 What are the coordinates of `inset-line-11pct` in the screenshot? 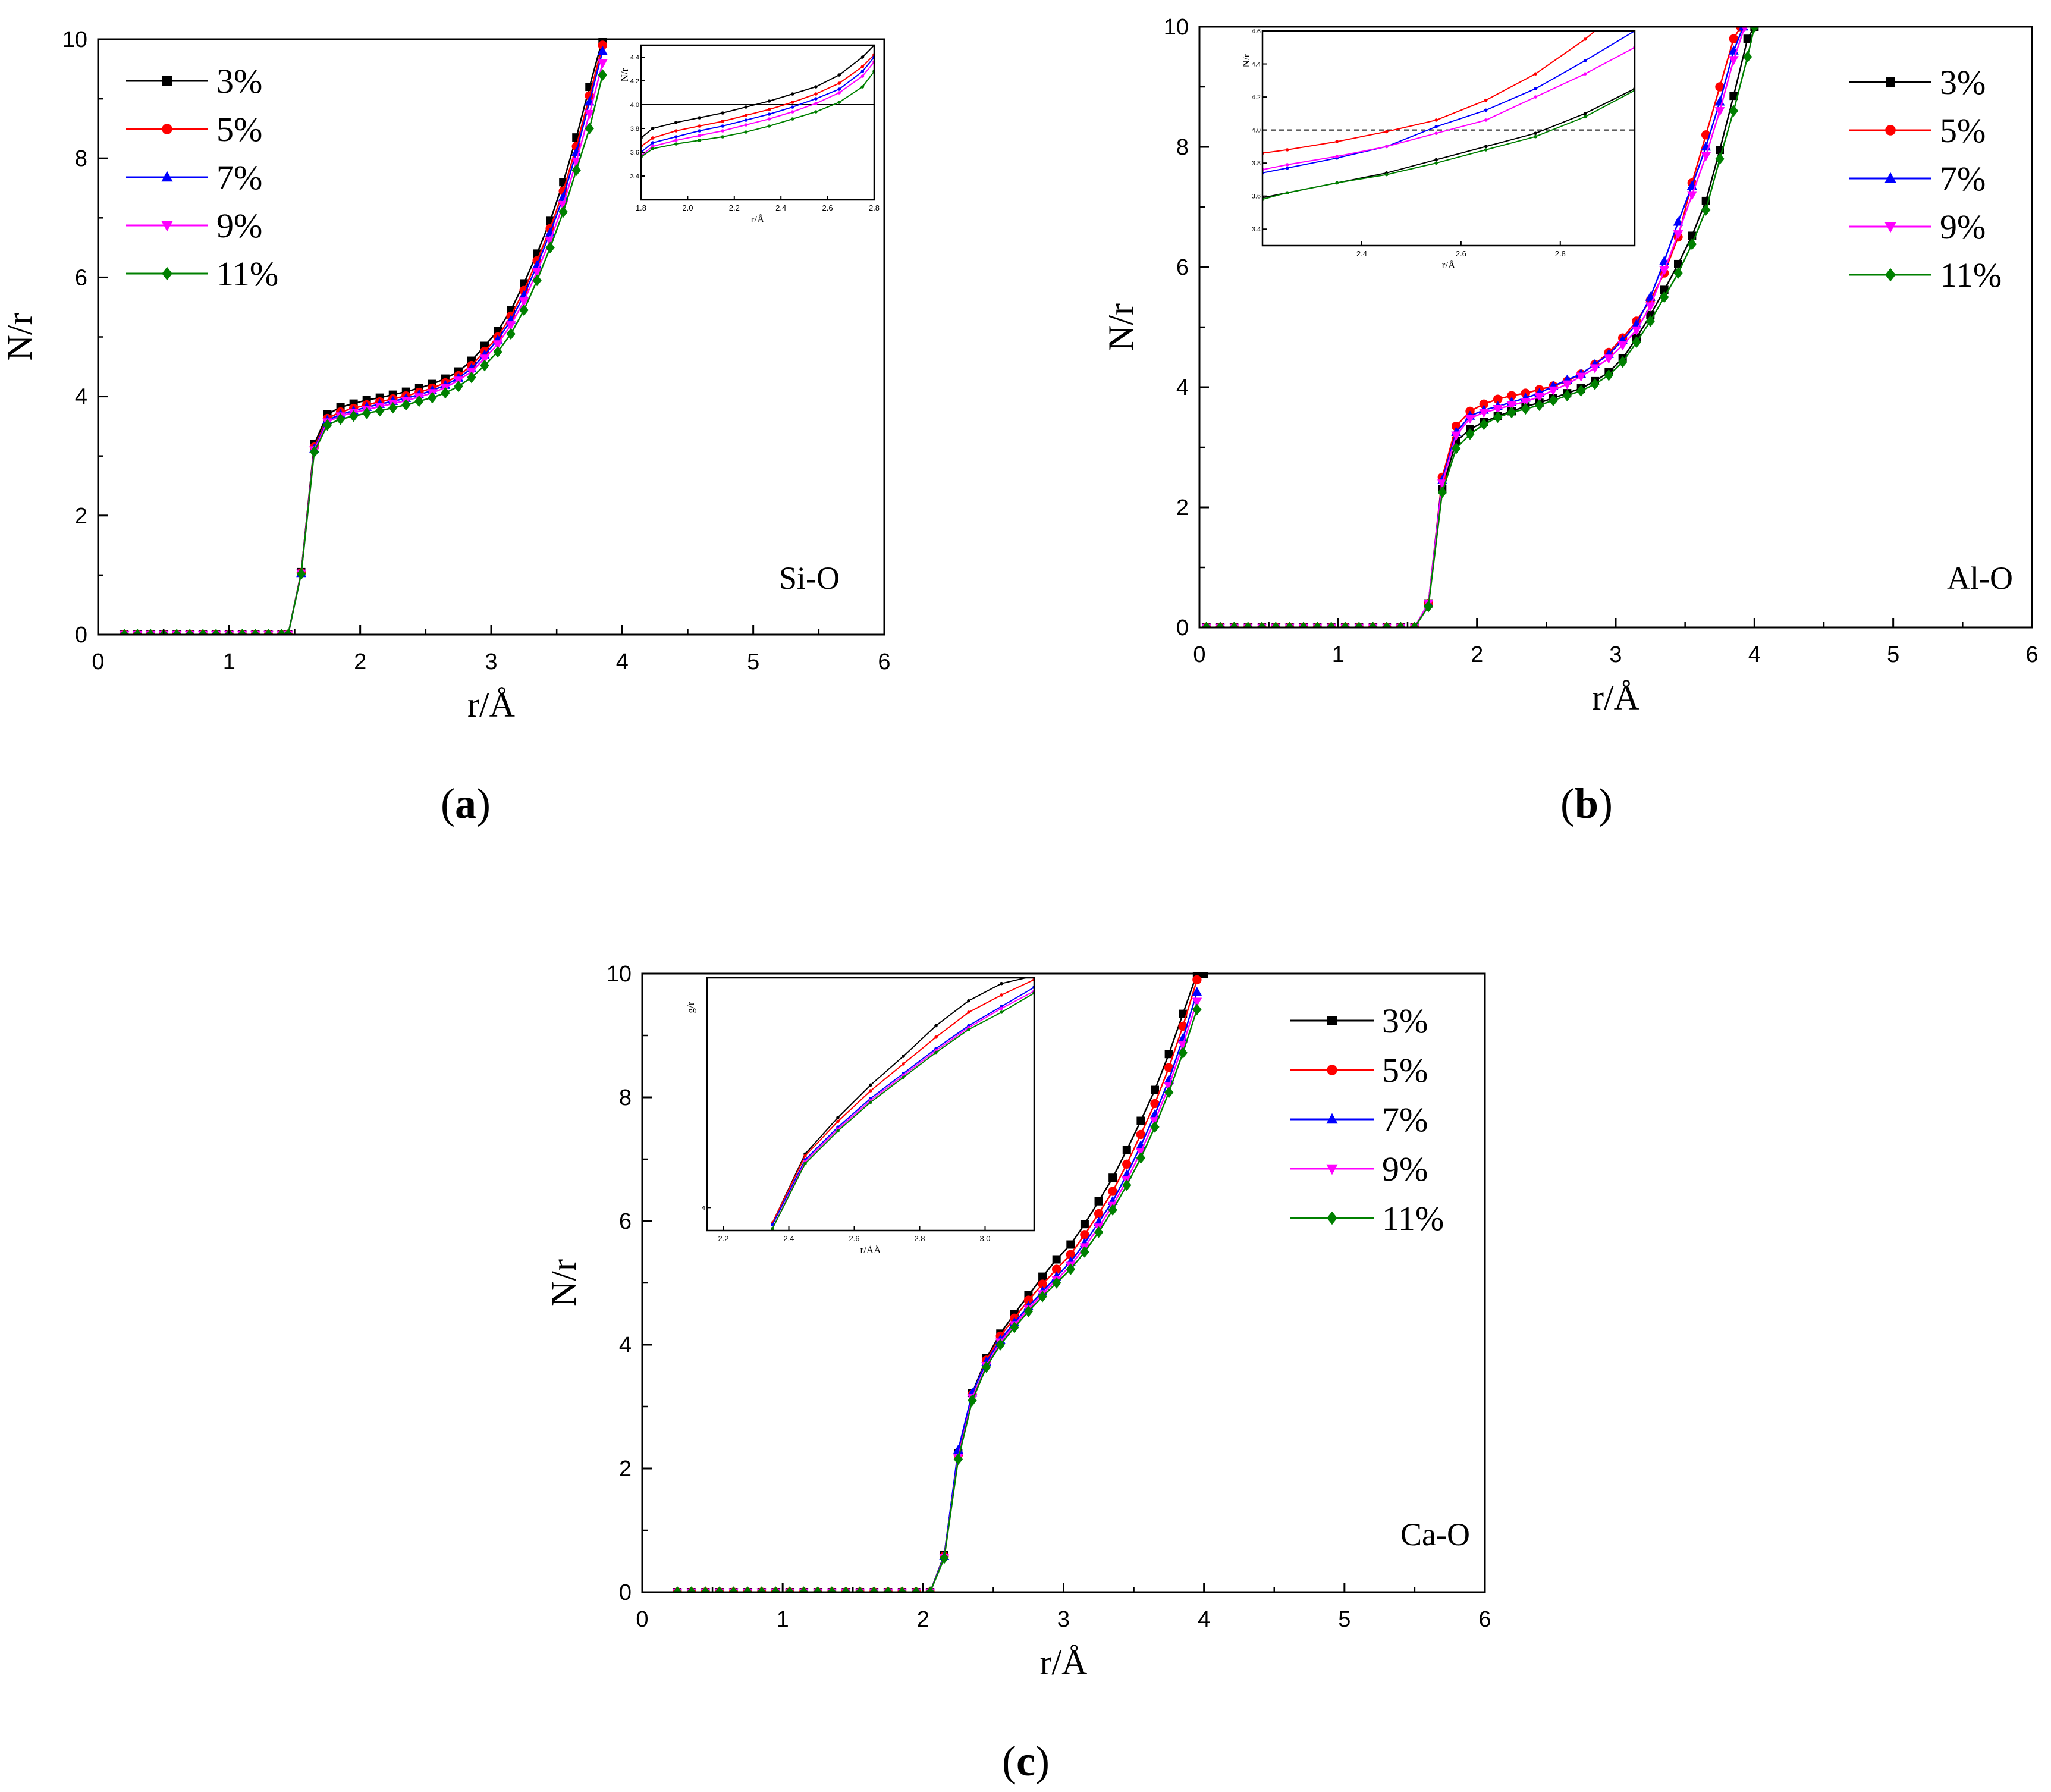 It's located at (758, 114).